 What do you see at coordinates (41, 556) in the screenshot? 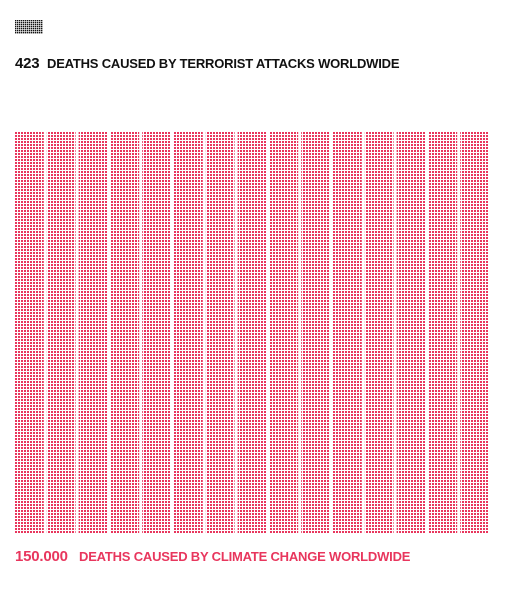
I see `climate-value-label: 150.000` at bounding box center [41, 556].